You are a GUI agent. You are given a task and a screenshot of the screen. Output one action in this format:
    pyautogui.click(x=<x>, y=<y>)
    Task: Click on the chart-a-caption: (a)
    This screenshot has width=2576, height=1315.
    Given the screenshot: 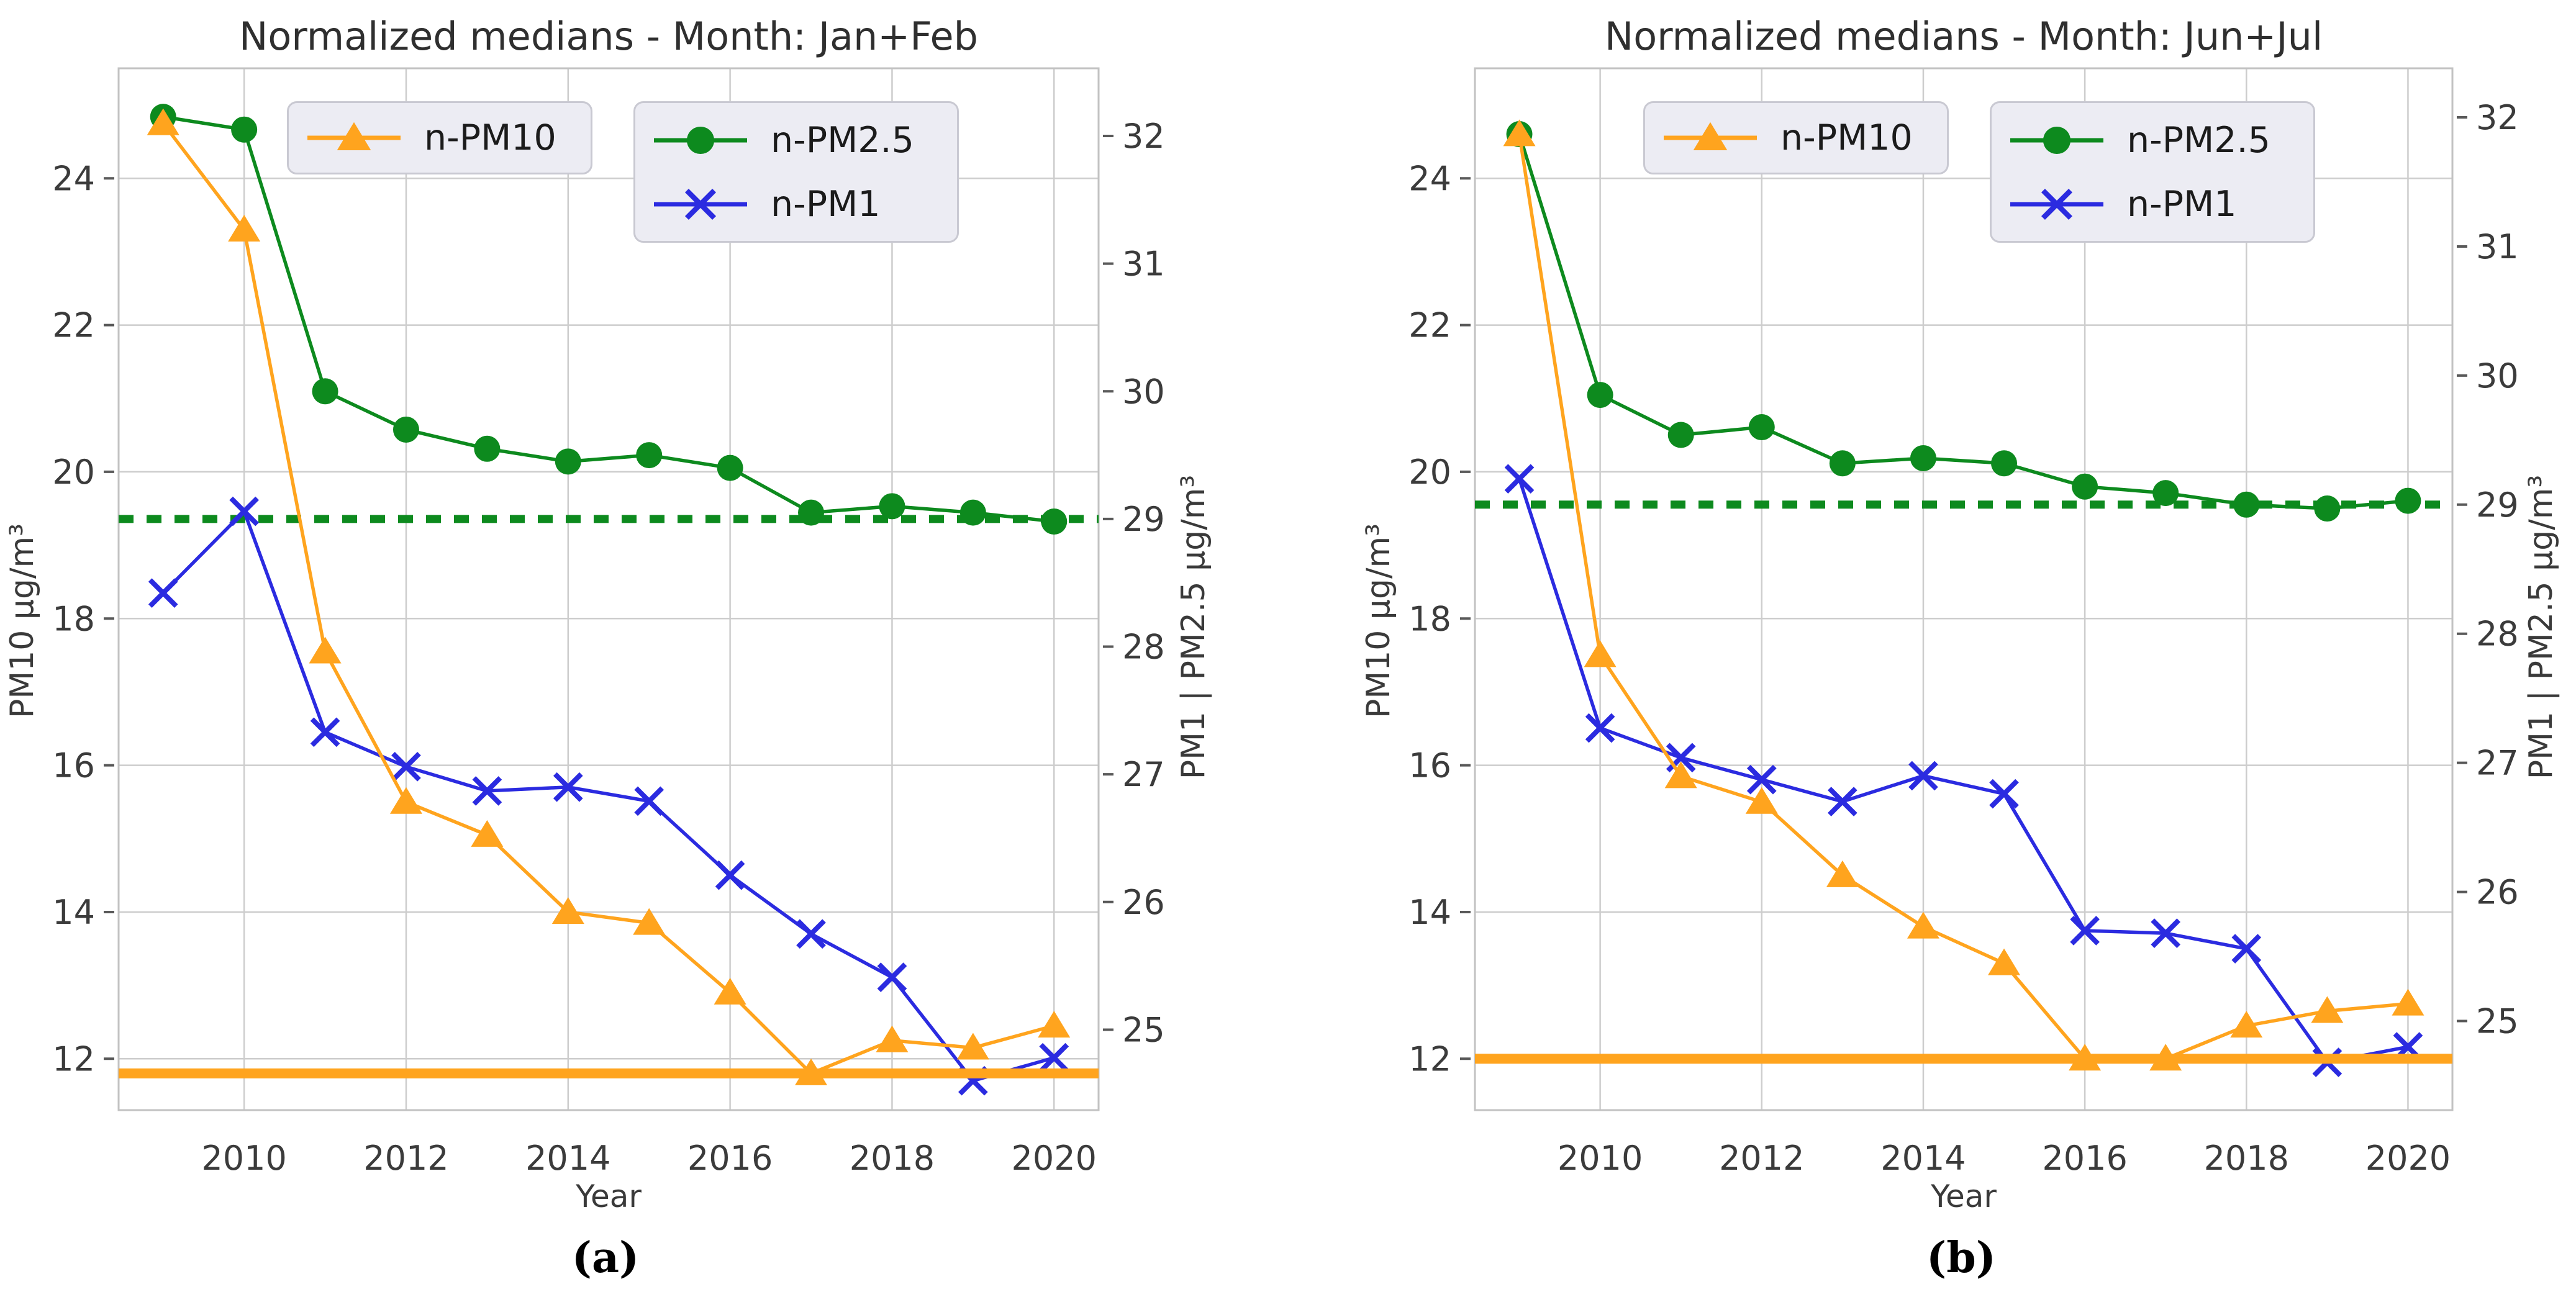 What is the action you would take?
    pyautogui.click(x=605, y=1258)
    